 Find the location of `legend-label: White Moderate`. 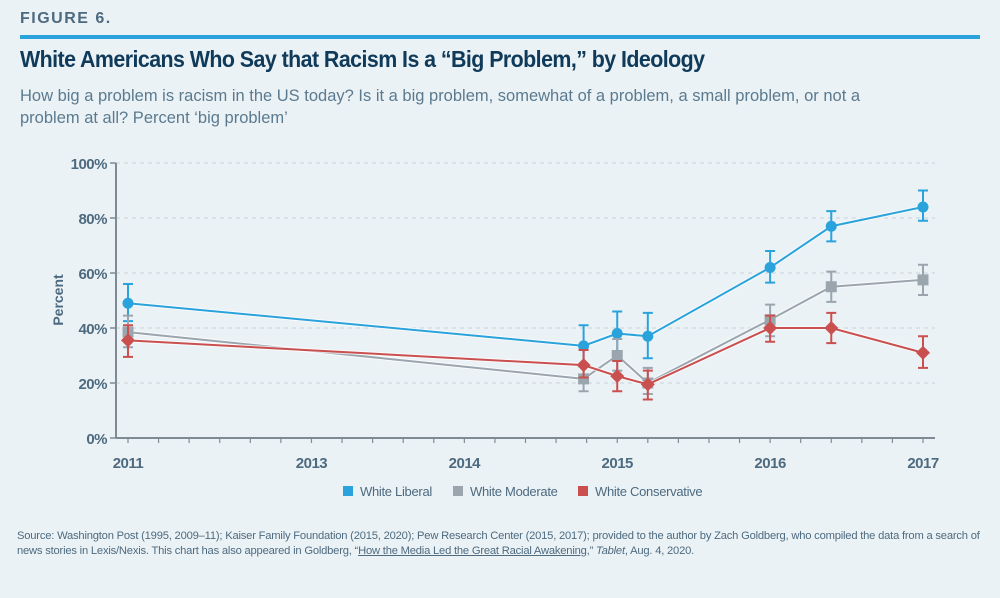

legend-label: White Moderate is located at coordinates (514, 491).